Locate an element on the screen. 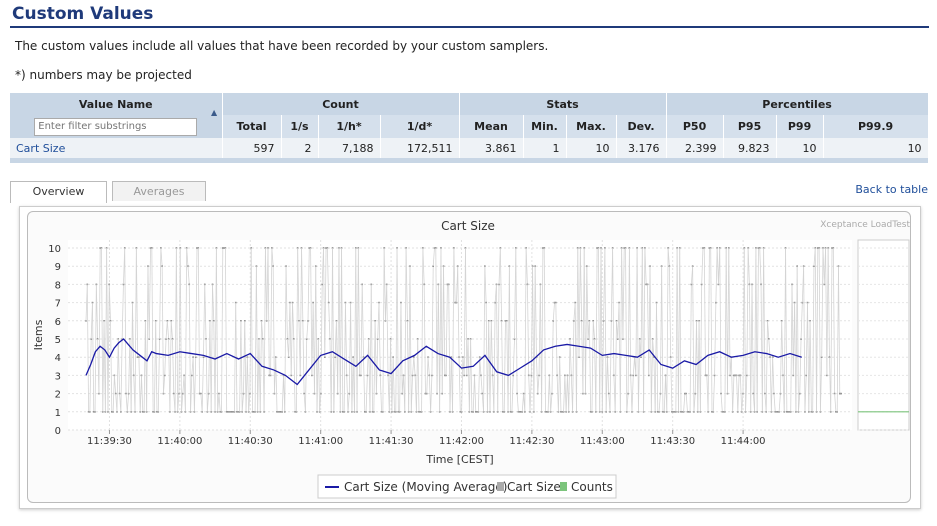 The height and width of the screenshot is (526, 937). col-p50: P50 is located at coordinates (695, 126).